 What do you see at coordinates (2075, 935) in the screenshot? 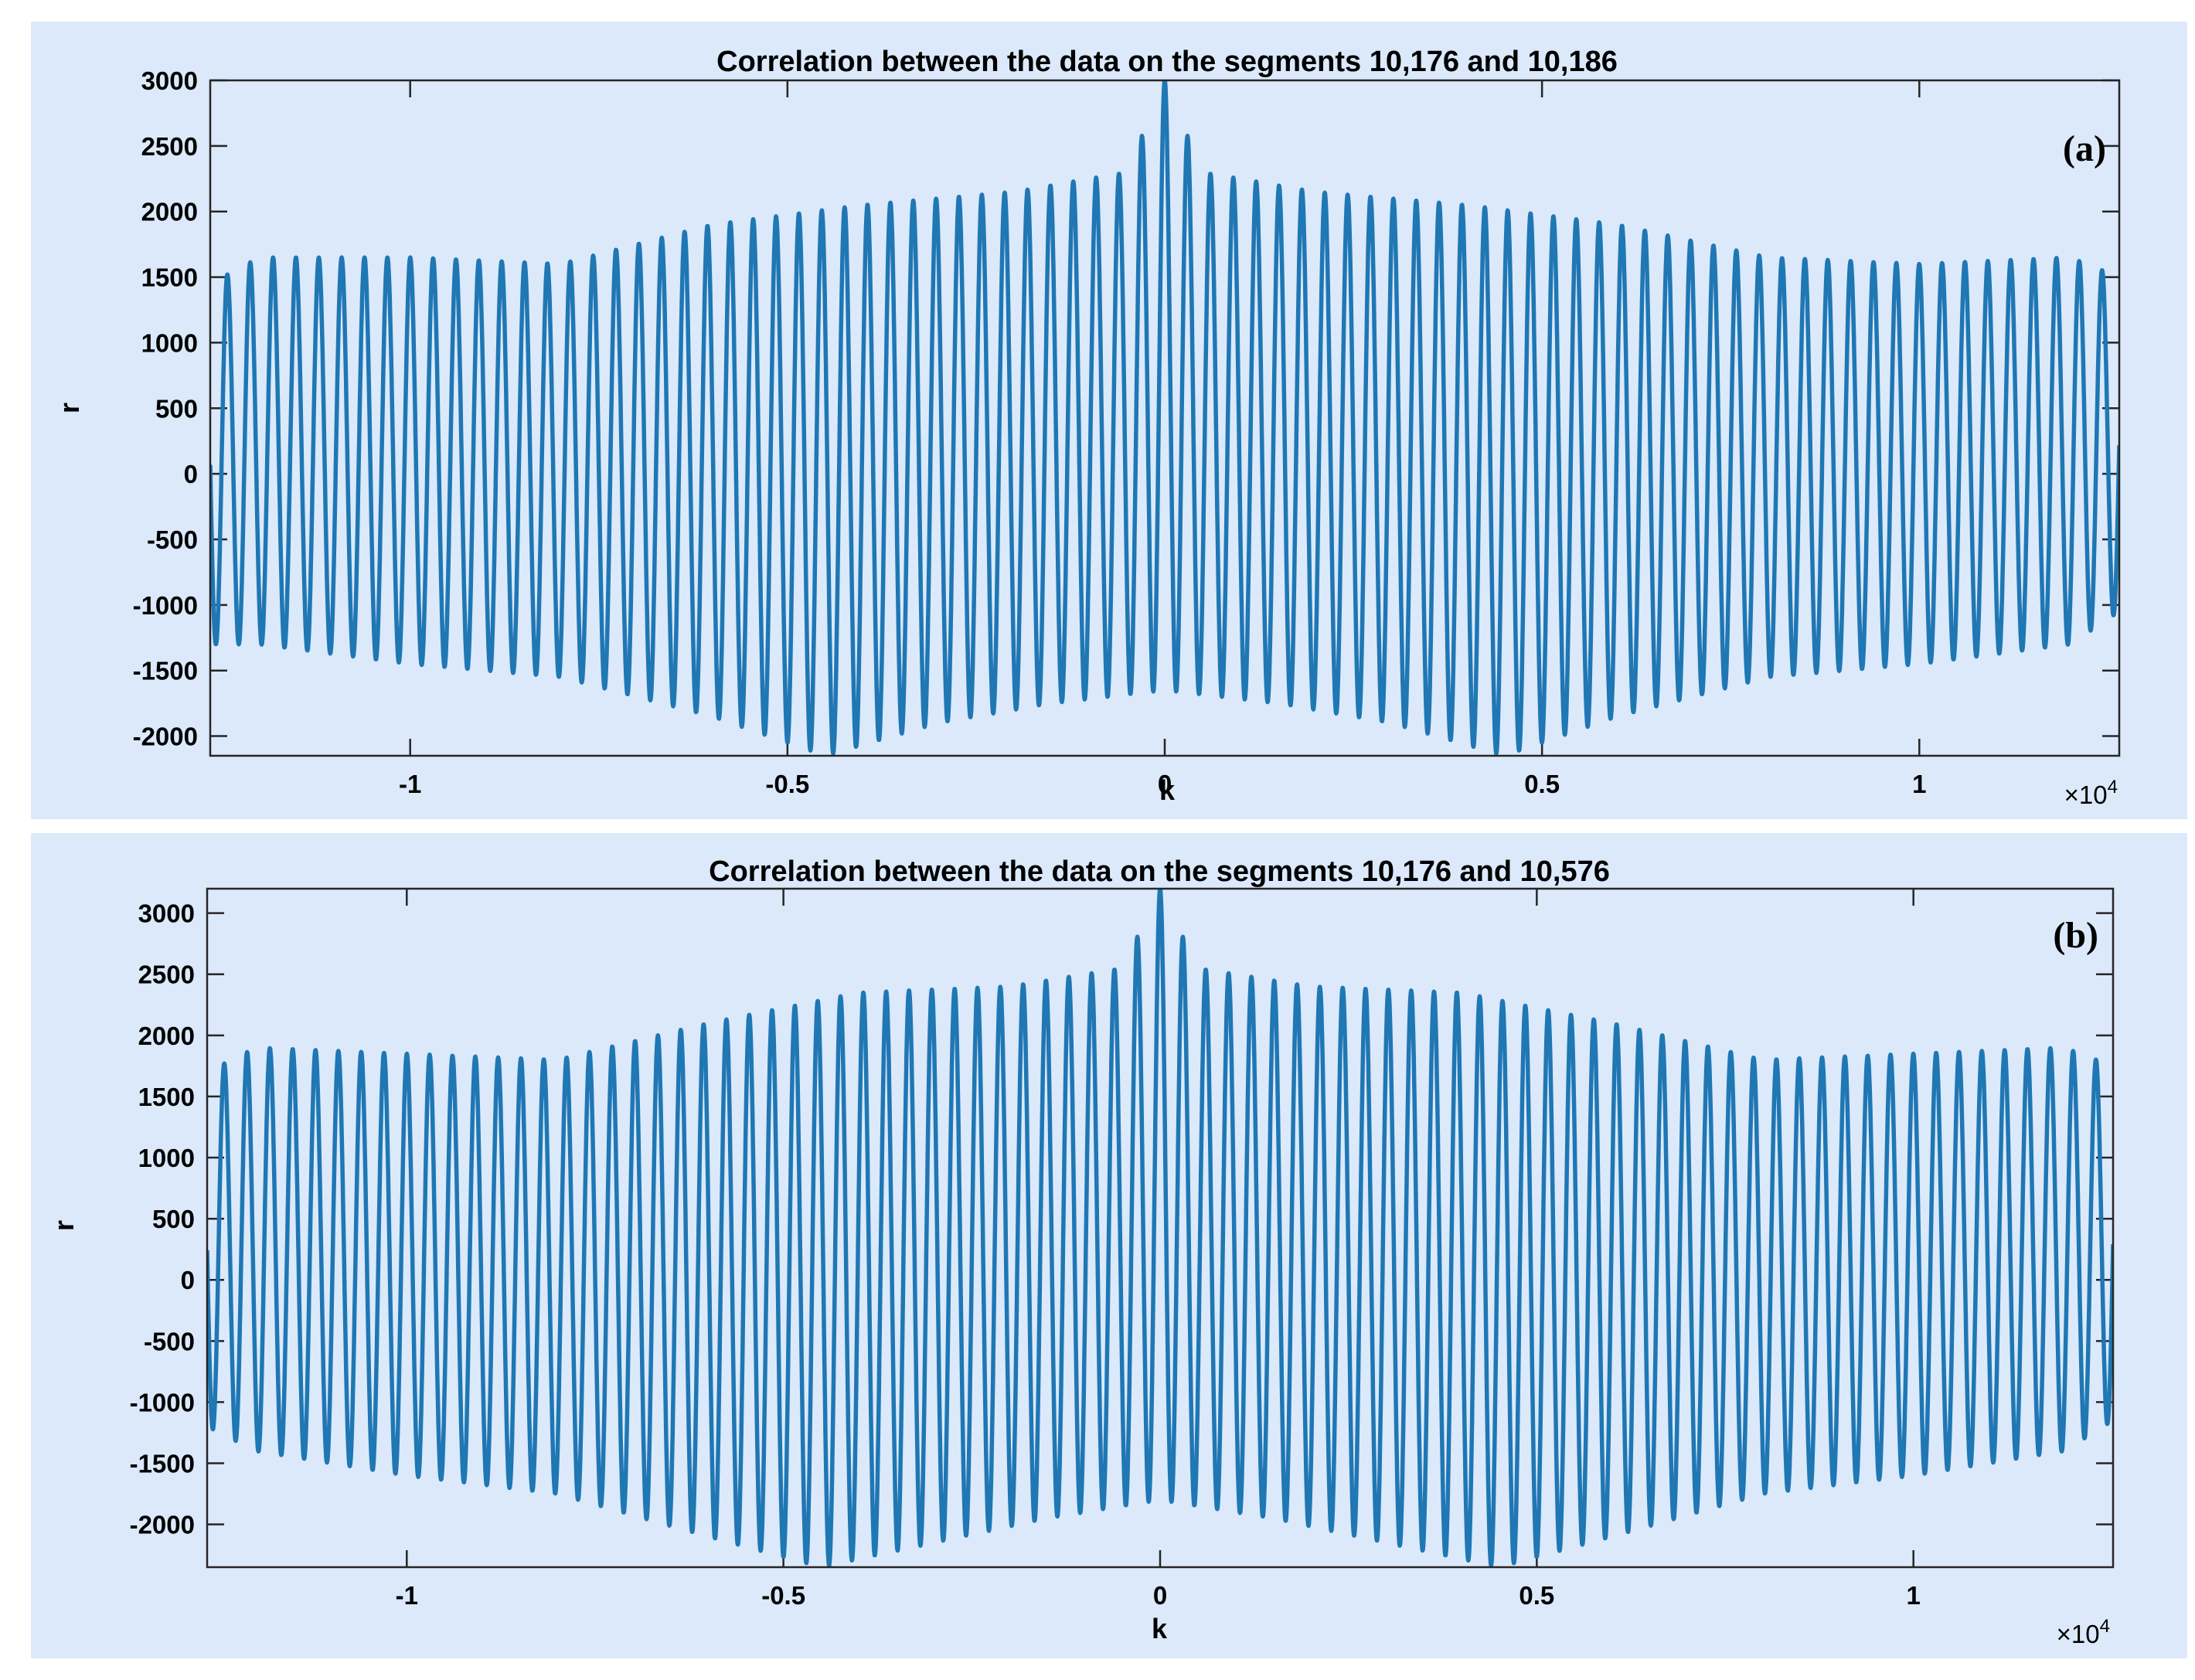
I see `panel-label: (b)` at bounding box center [2075, 935].